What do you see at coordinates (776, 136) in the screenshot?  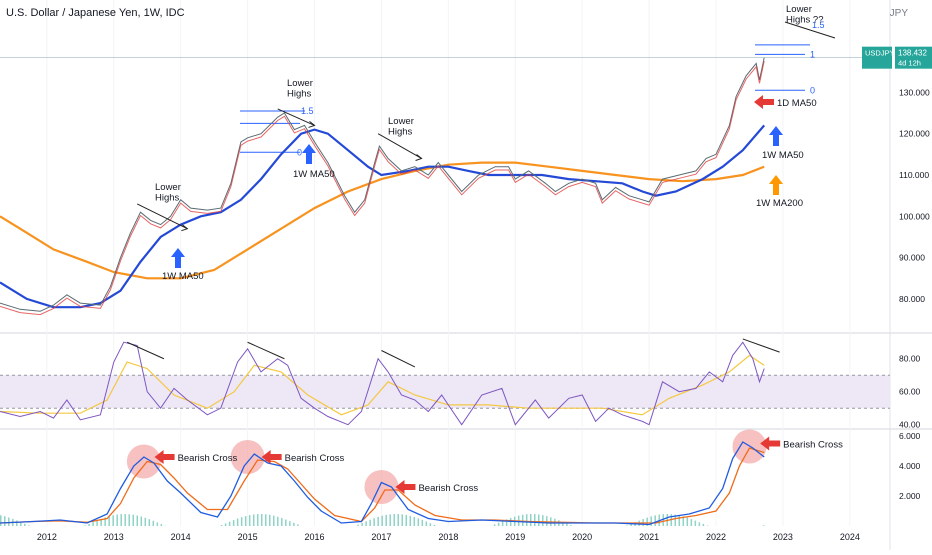 I see `ma50-1w-arrow-2022` at bounding box center [776, 136].